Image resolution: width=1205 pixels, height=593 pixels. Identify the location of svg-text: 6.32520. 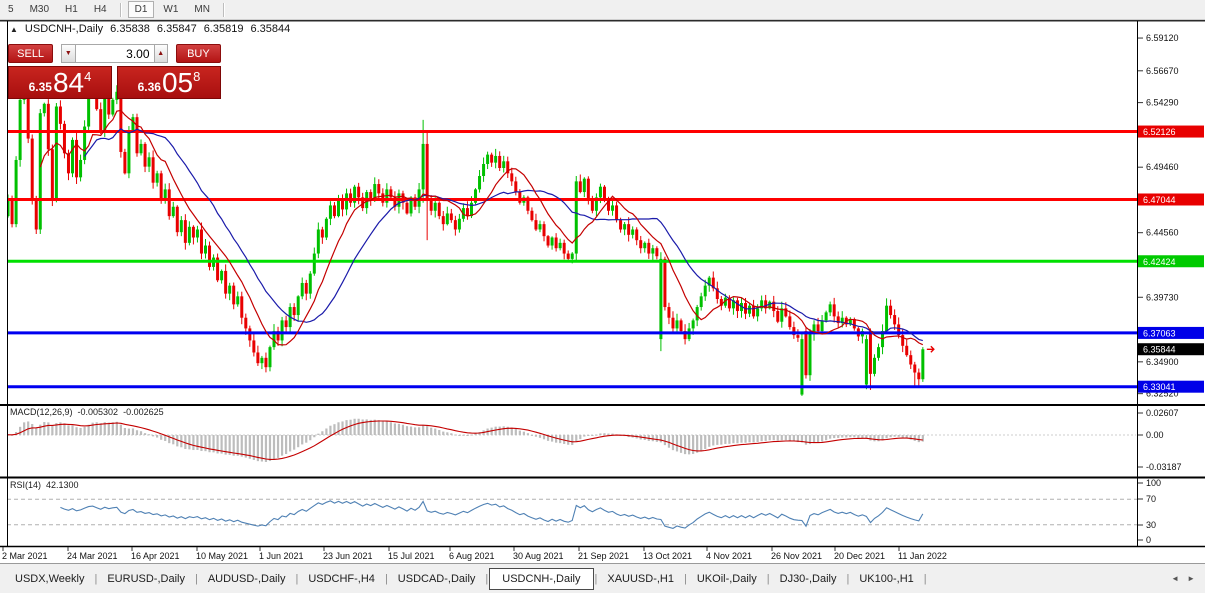
(1162, 394).